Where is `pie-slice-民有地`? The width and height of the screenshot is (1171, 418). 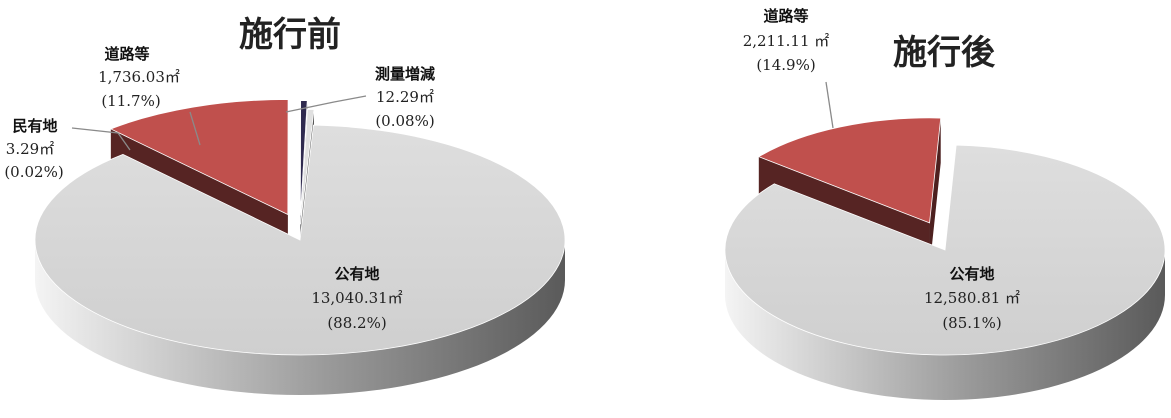 pie-slice-民有地 is located at coordinates (304, 158).